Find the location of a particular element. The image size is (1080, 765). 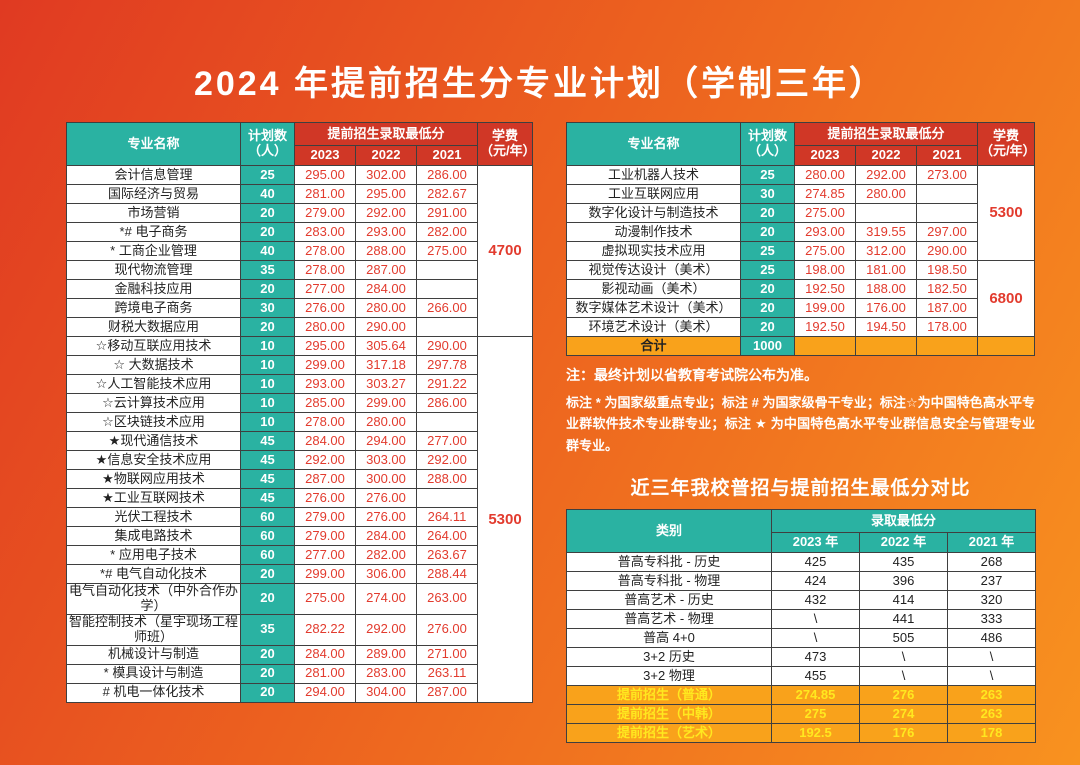

major-name-cell: 工业机器人技术 is located at coordinates (653, 175).